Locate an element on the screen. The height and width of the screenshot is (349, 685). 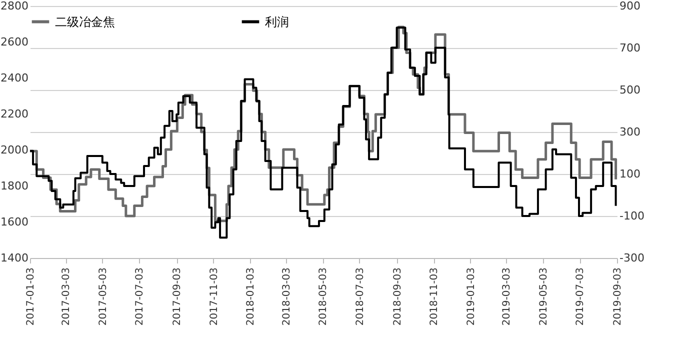
y-tick-label: 2800 is located at coordinates (14, 6).